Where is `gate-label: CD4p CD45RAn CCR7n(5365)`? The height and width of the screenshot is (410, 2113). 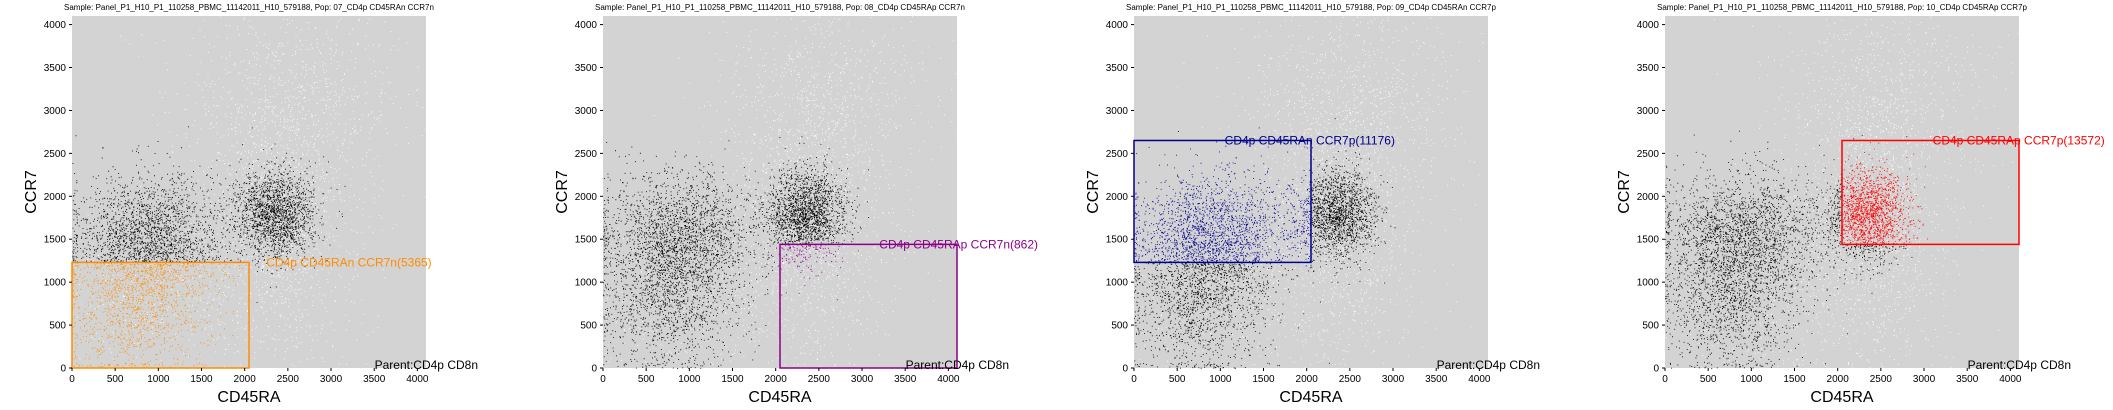
gate-label: CD4p CD45RAn CCR7n(5365) is located at coordinates (348, 262).